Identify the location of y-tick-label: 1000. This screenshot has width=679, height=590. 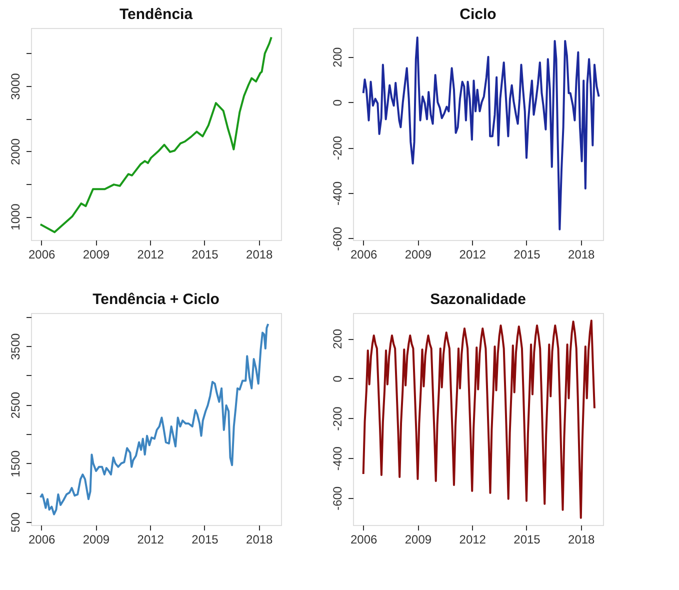
(15, 216).